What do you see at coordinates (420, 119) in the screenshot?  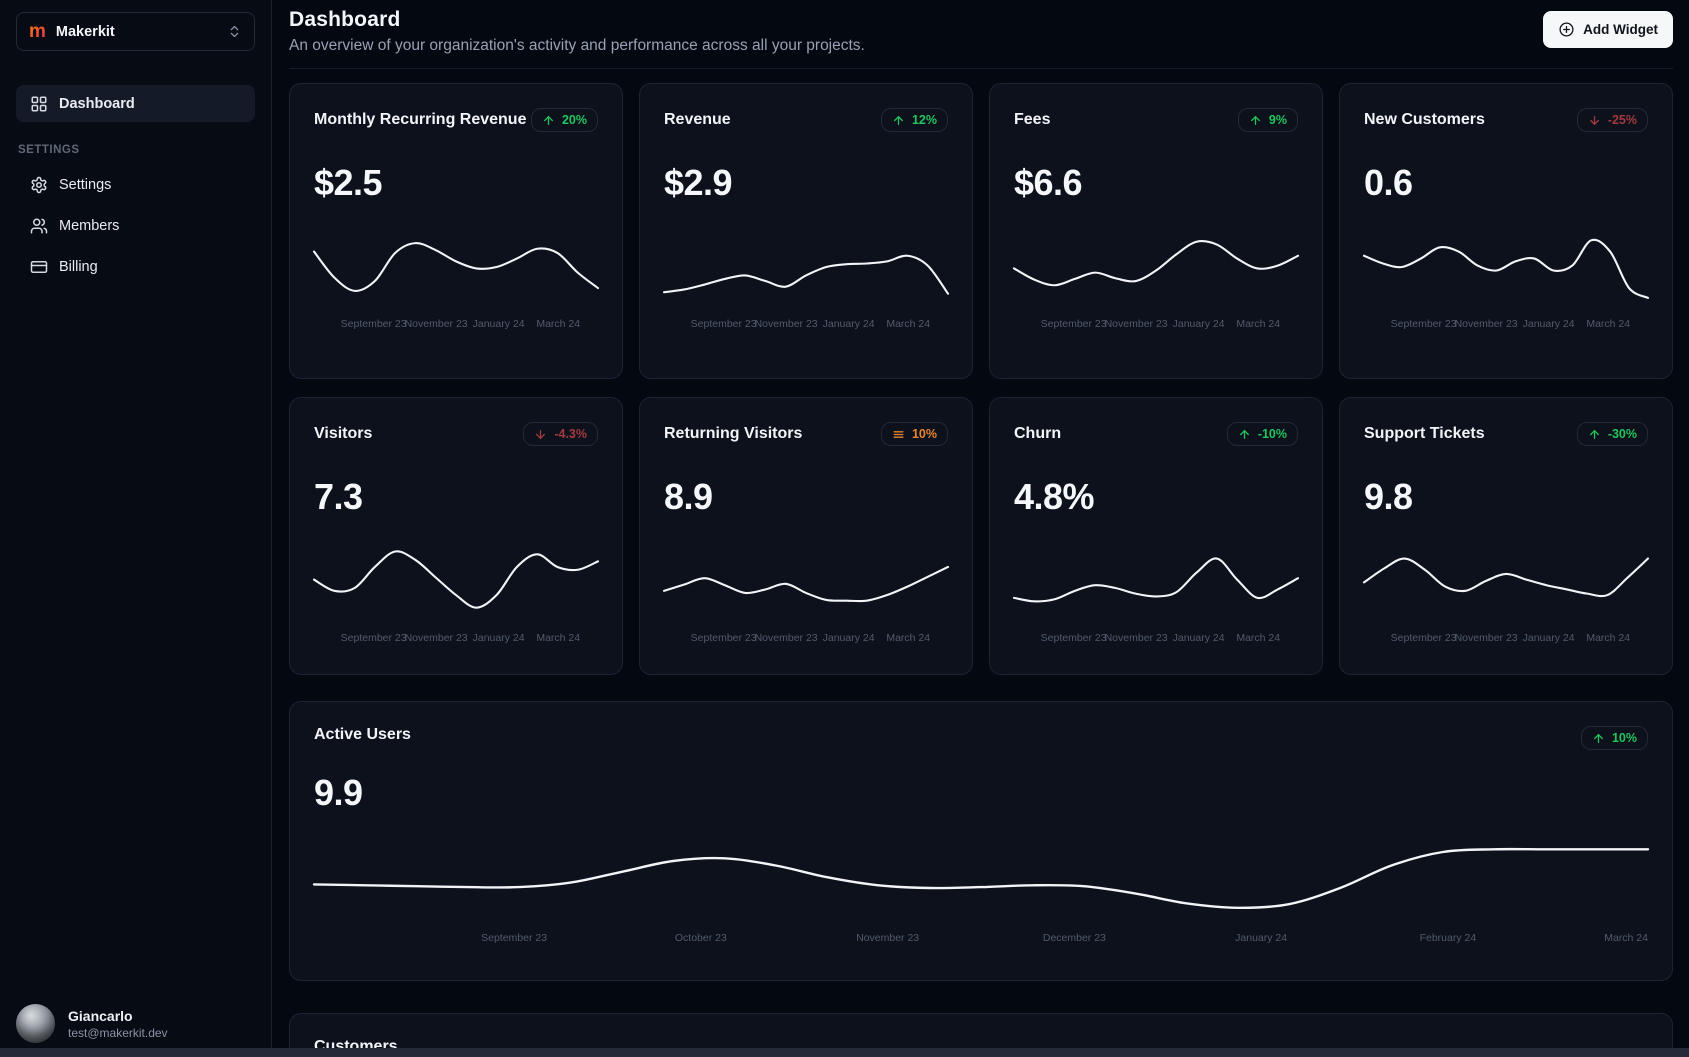 I see `card-title: Monthly Recurring Revenue` at bounding box center [420, 119].